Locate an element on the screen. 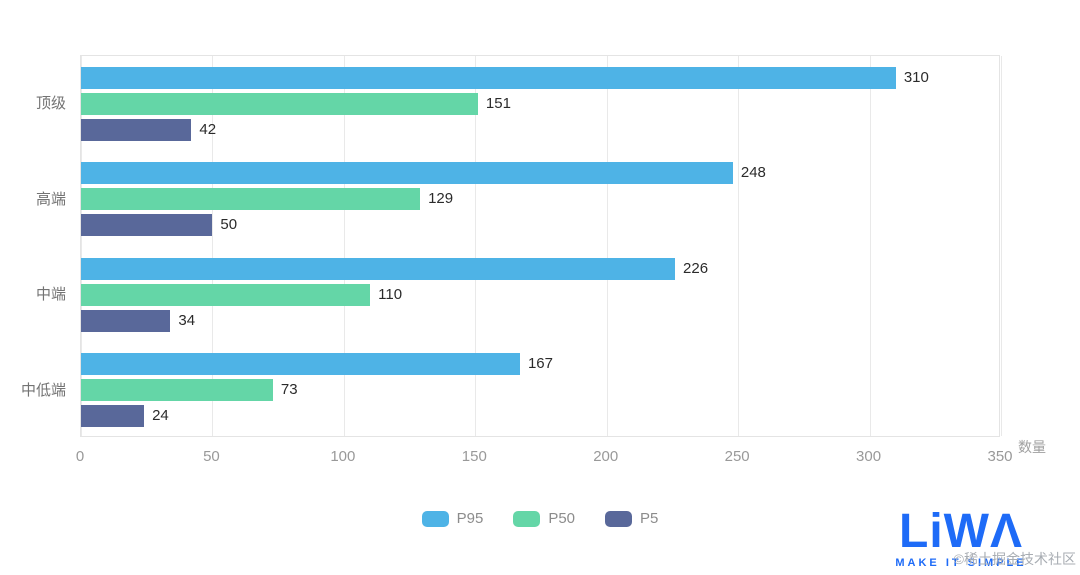 The width and height of the screenshot is (1080, 575). legend-item-p50: P50 is located at coordinates (544, 518).